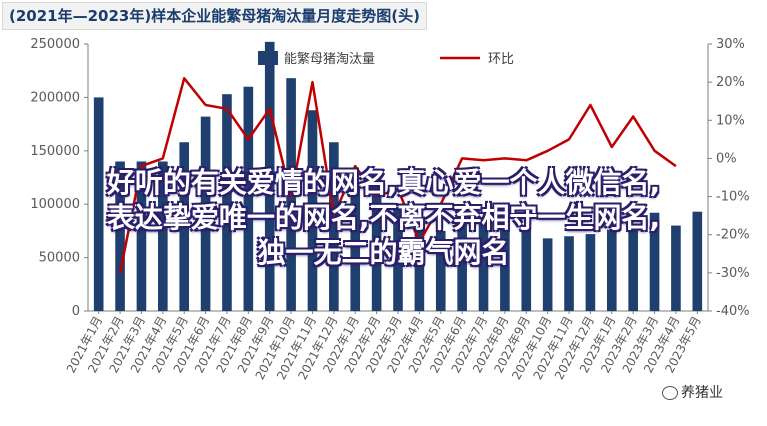 The height and width of the screenshot is (426, 767). I want to click on y-right-tick-label: 0%, so click(726, 158).